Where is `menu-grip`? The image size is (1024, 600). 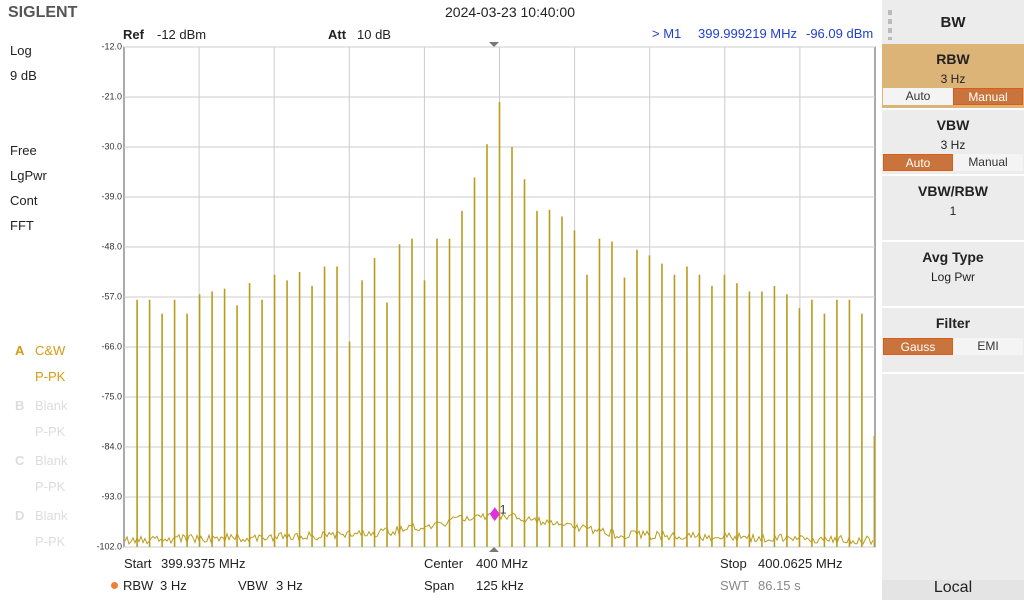
menu-grip is located at coordinates (890, 25).